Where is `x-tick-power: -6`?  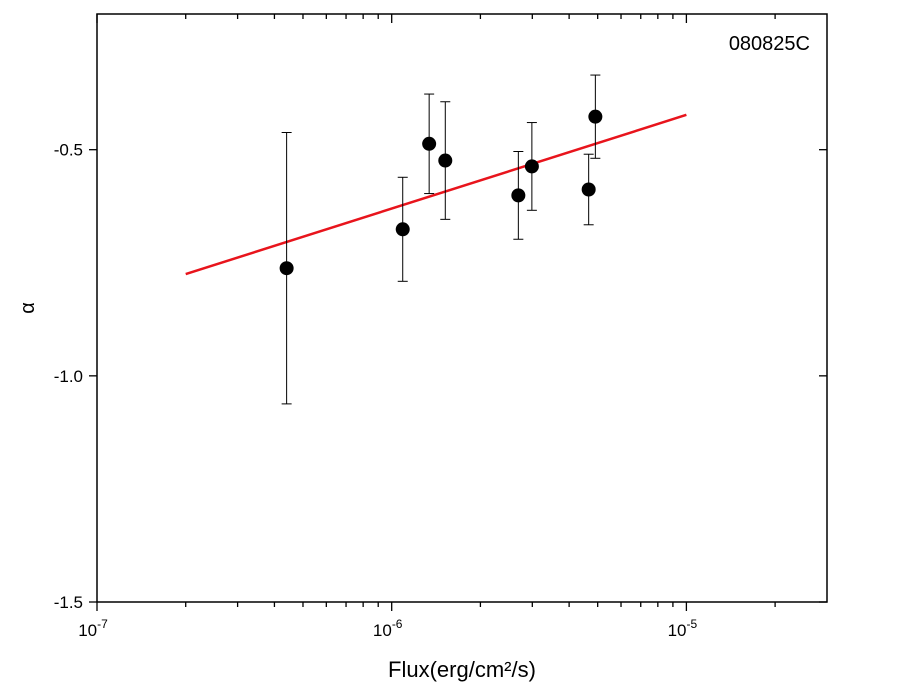
x-tick-power: -6 is located at coordinates (397, 624).